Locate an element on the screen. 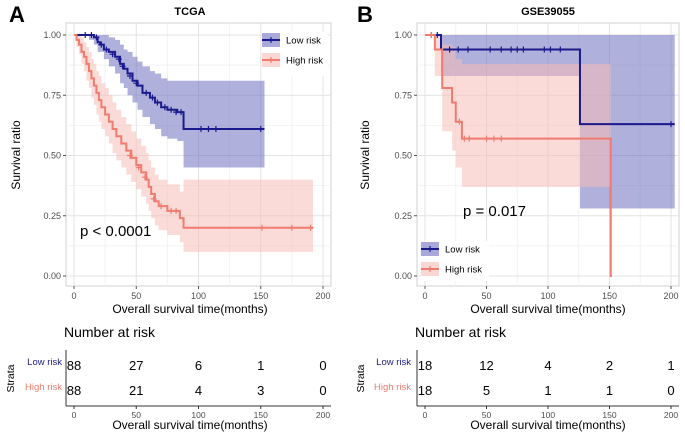 The height and width of the screenshot is (436, 685). risk-count: 27 is located at coordinates (136, 365).